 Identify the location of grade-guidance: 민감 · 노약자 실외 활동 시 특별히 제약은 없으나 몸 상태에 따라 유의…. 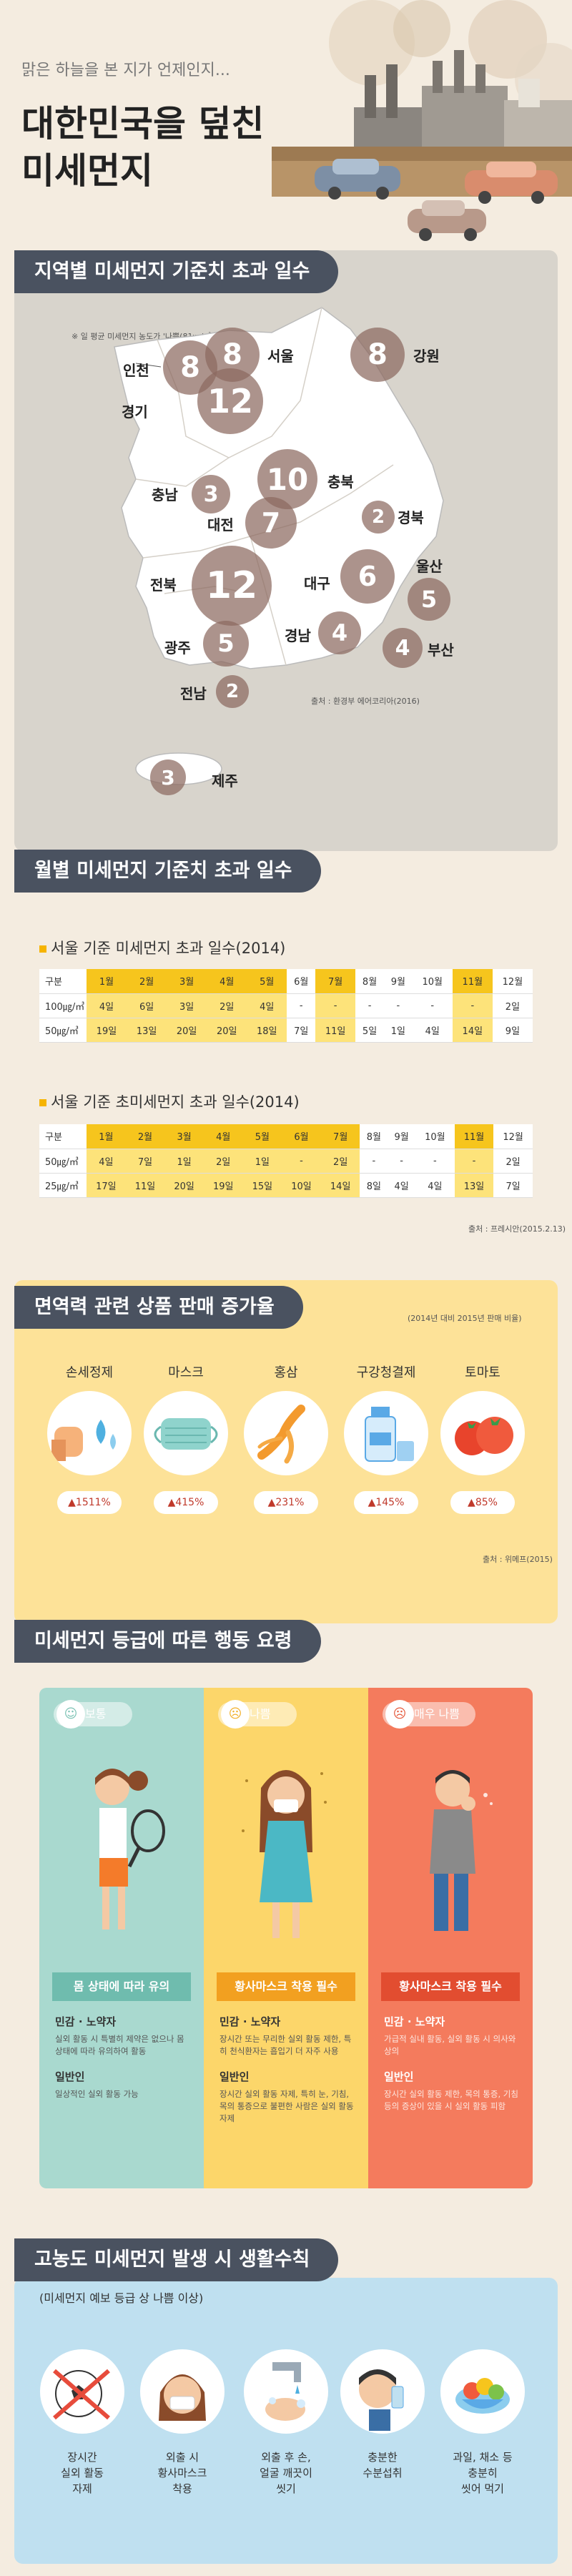
(123, 2064).